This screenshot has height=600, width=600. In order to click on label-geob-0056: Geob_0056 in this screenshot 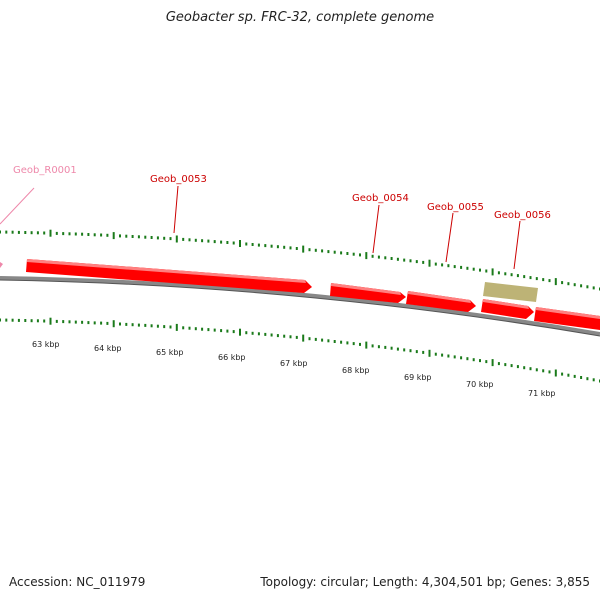, I will do `click(522, 215)`.